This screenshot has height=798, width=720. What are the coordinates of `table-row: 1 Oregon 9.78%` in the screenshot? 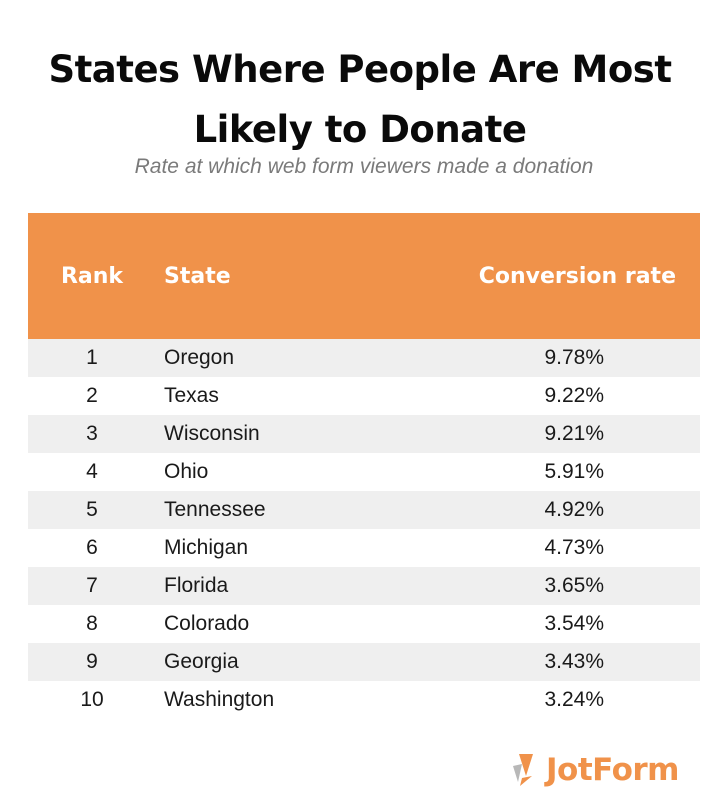 It's located at (364, 358).